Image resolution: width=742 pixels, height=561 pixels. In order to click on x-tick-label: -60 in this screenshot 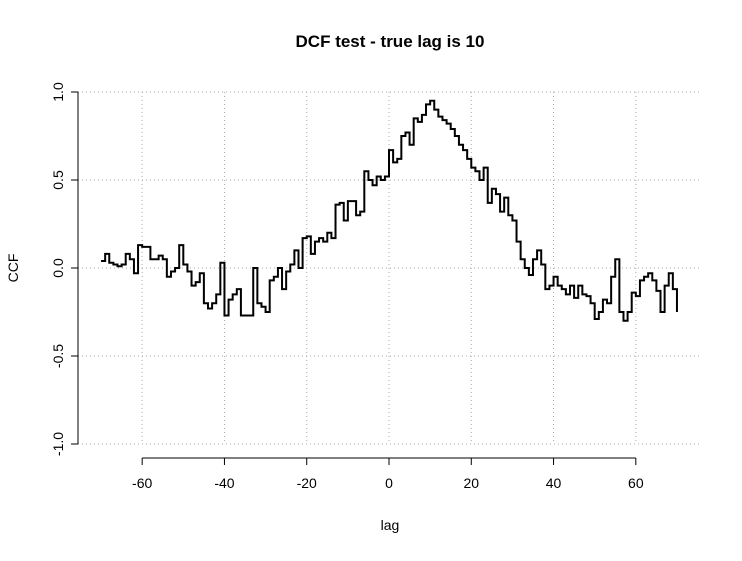, I will do `click(142, 483)`.